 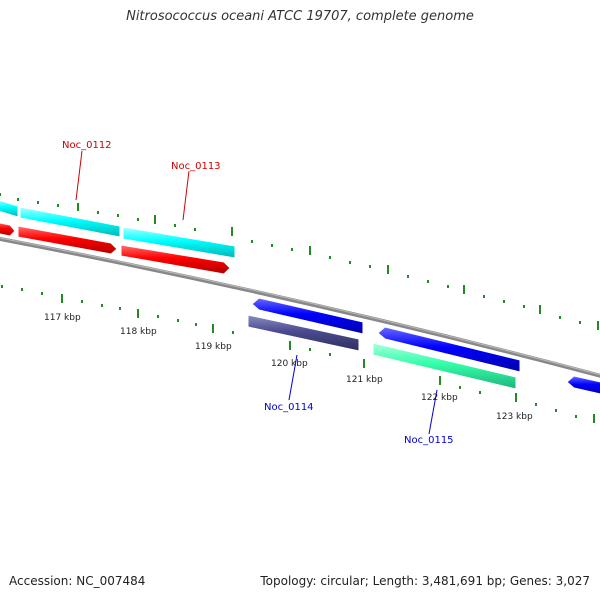 What do you see at coordinates (87, 145) in the screenshot?
I see `gene-label-noc-0112: Noc_0112` at bounding box center [87, 145].